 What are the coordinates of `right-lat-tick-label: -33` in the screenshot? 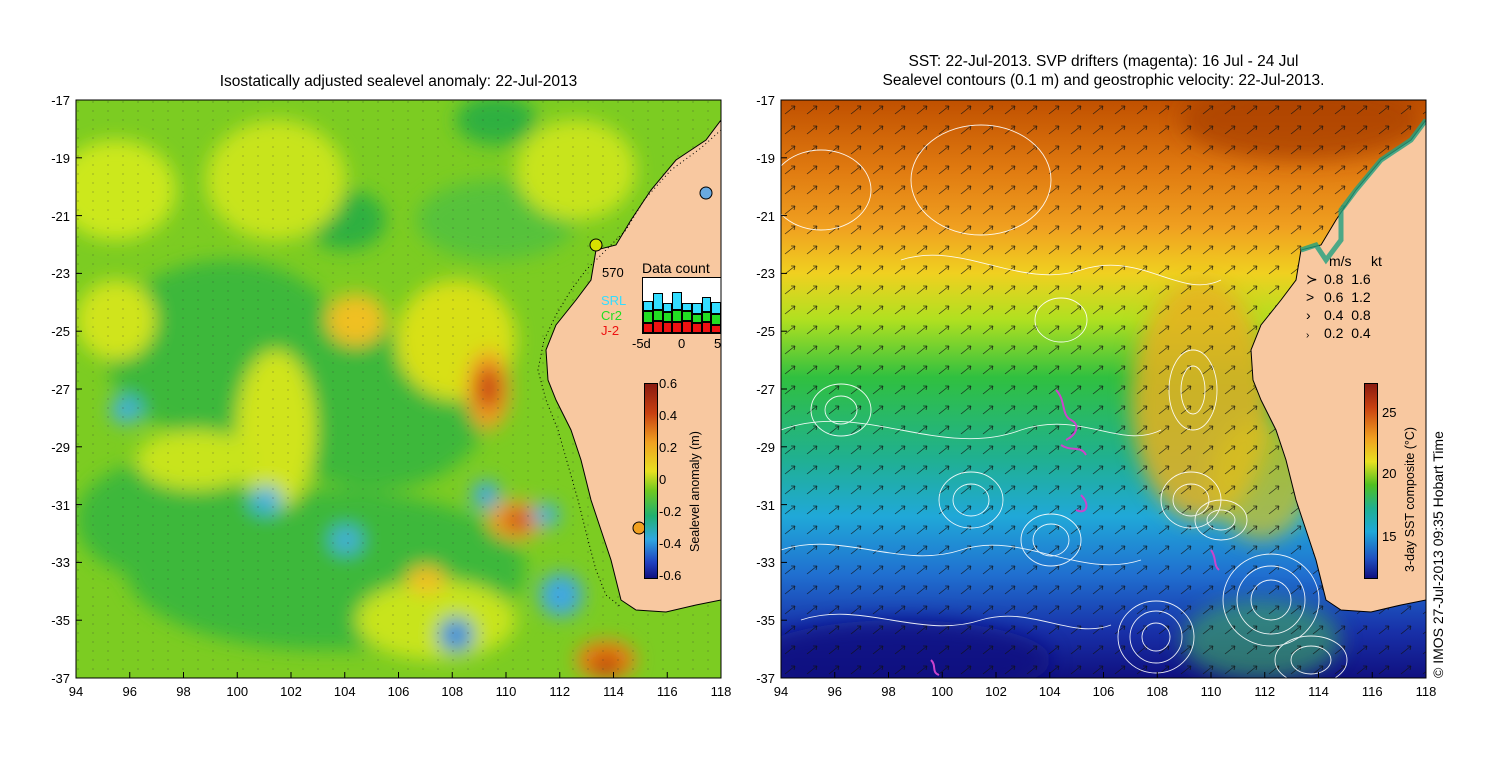 It's located at (765, 563).